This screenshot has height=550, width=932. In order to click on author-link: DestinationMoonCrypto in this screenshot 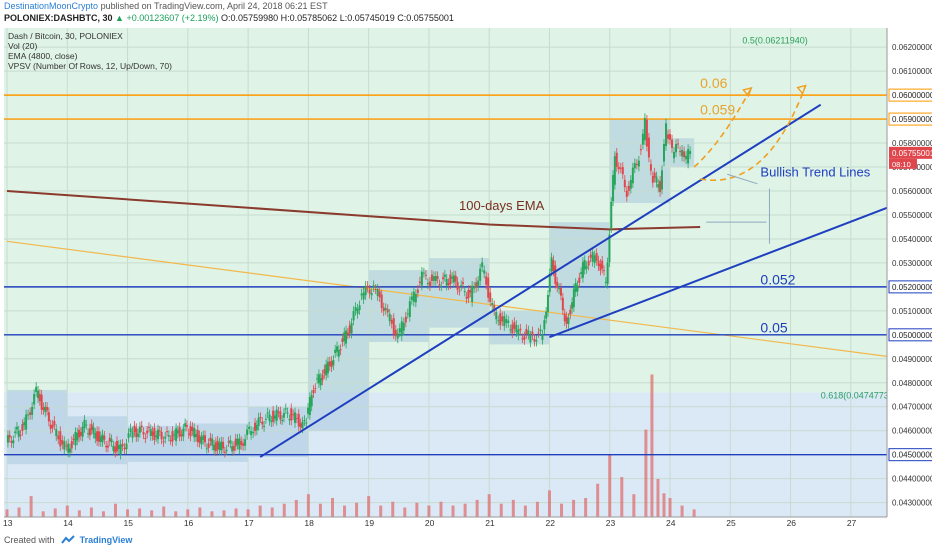, I will do `click(51, 6)`.